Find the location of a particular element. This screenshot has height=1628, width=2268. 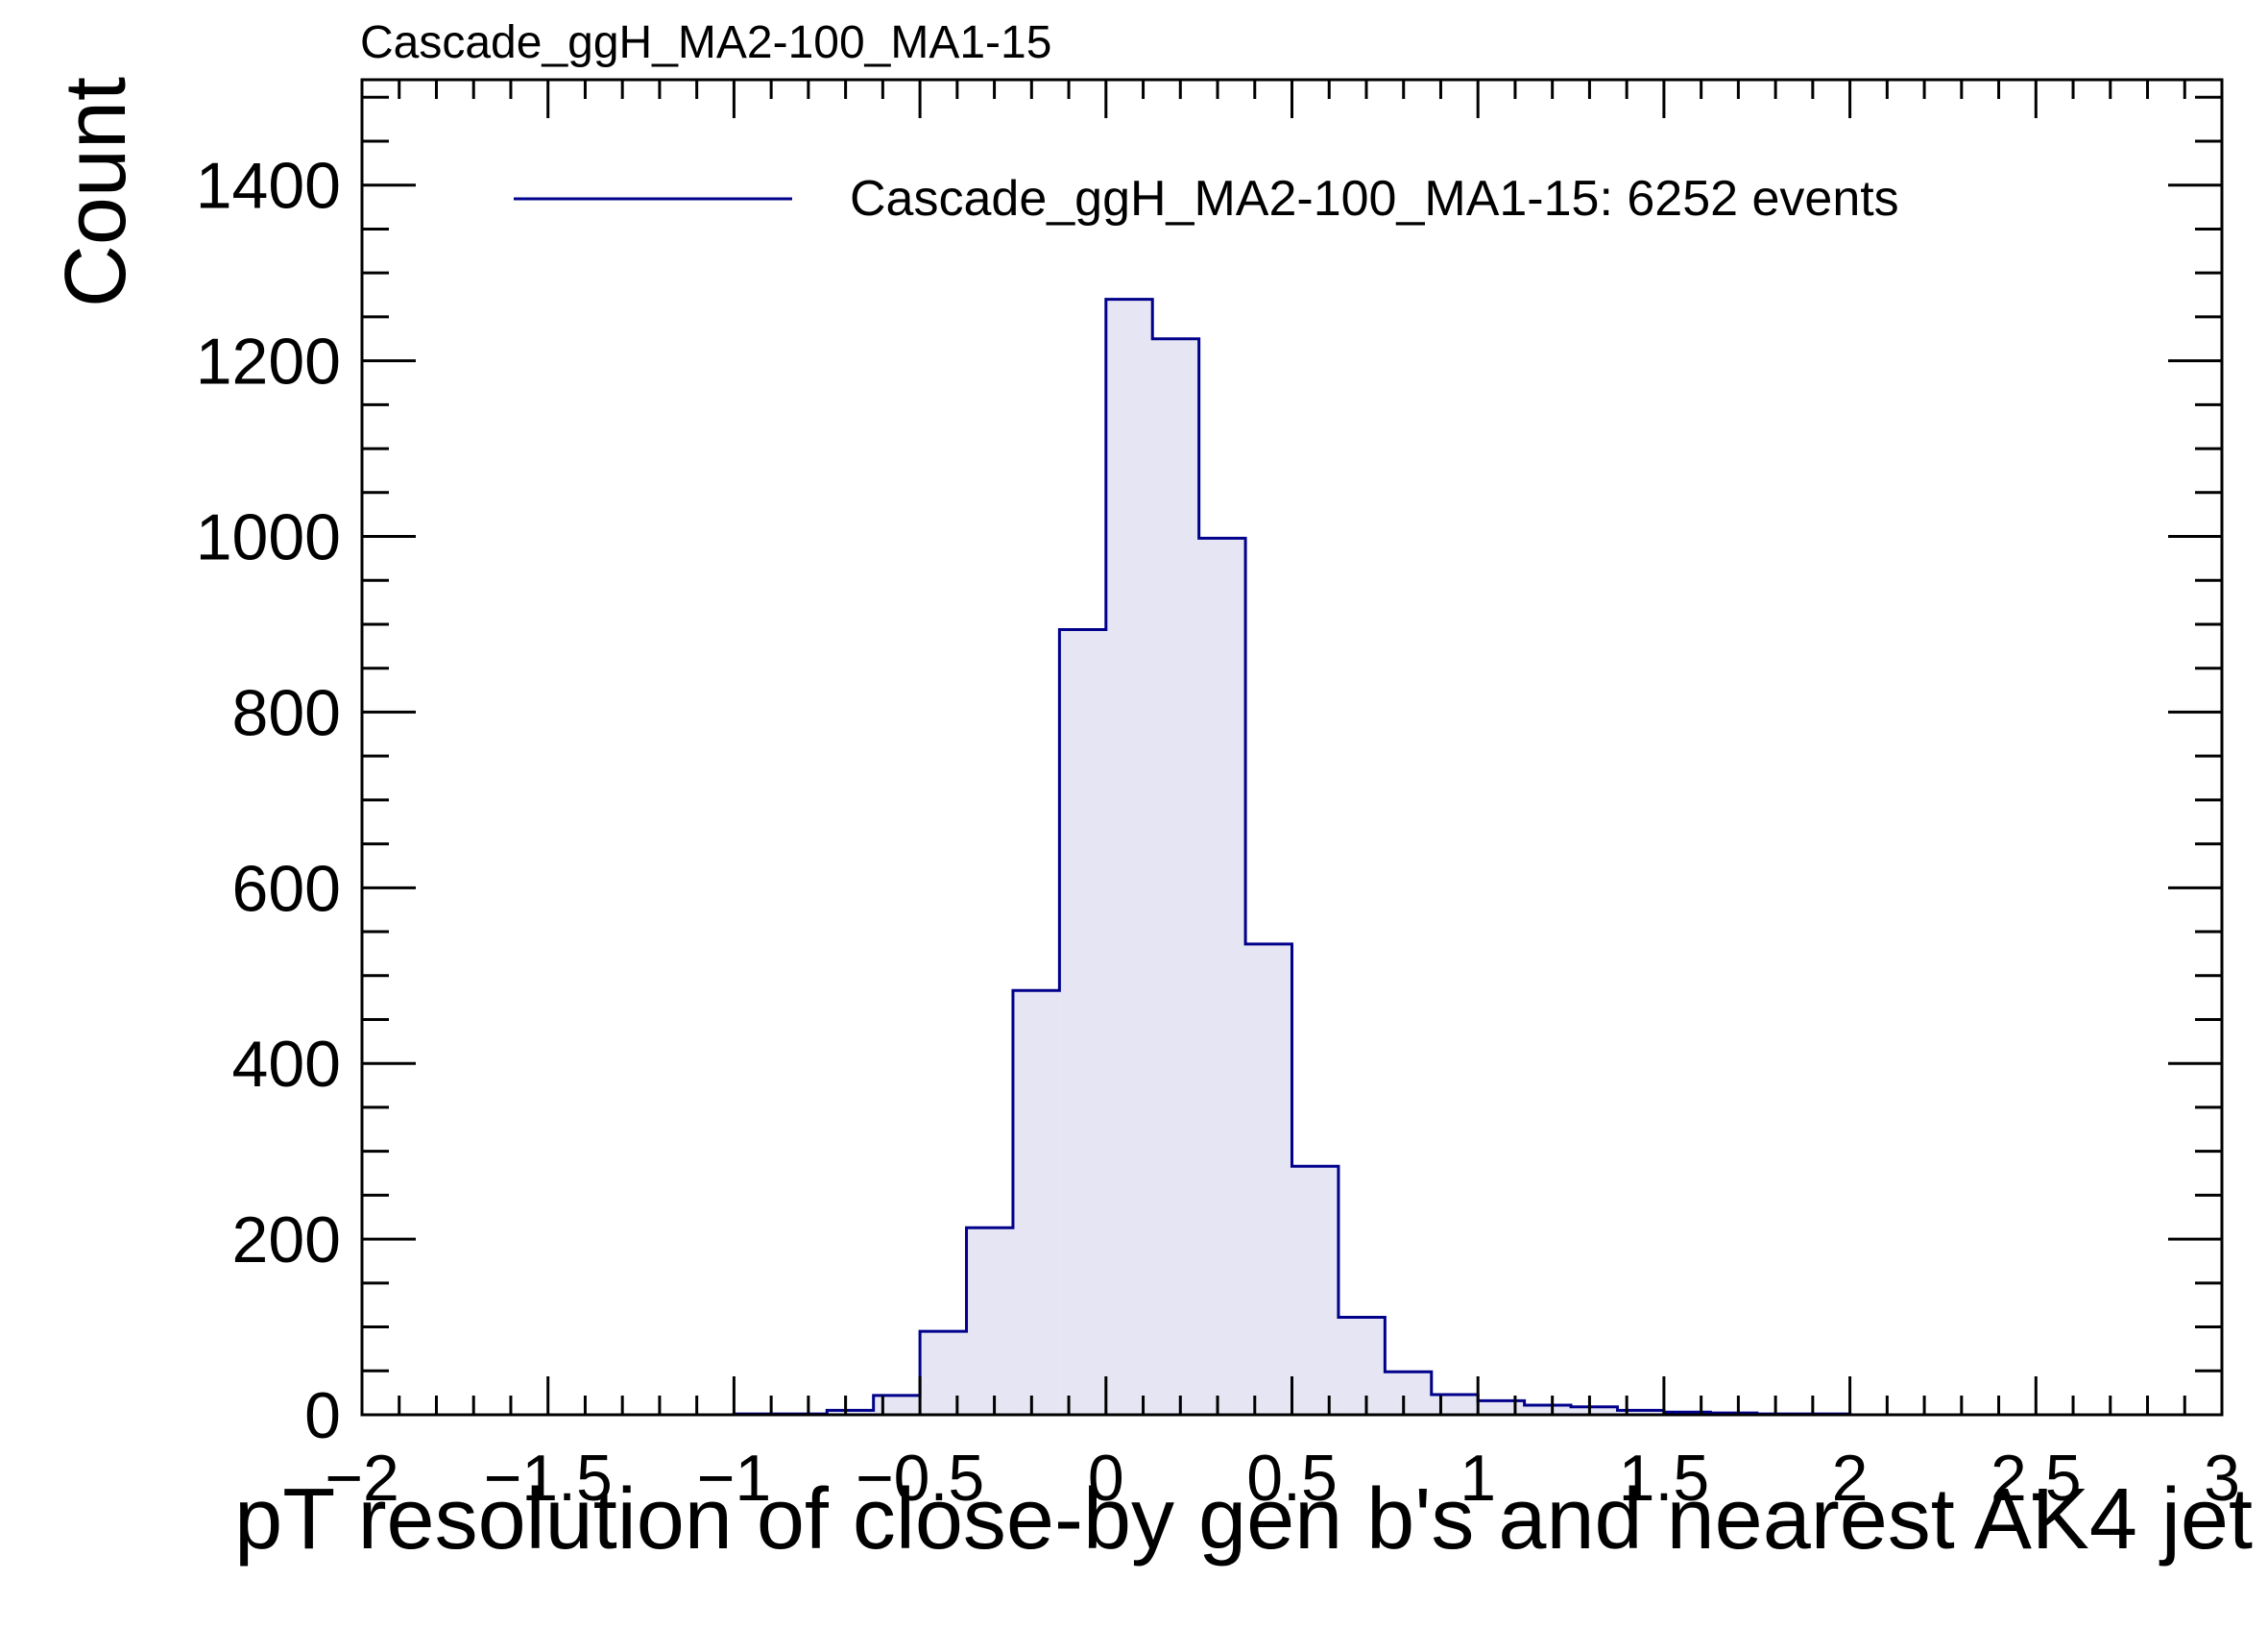

x-tick-label: 3 is located at coordinates (2222, 1478).